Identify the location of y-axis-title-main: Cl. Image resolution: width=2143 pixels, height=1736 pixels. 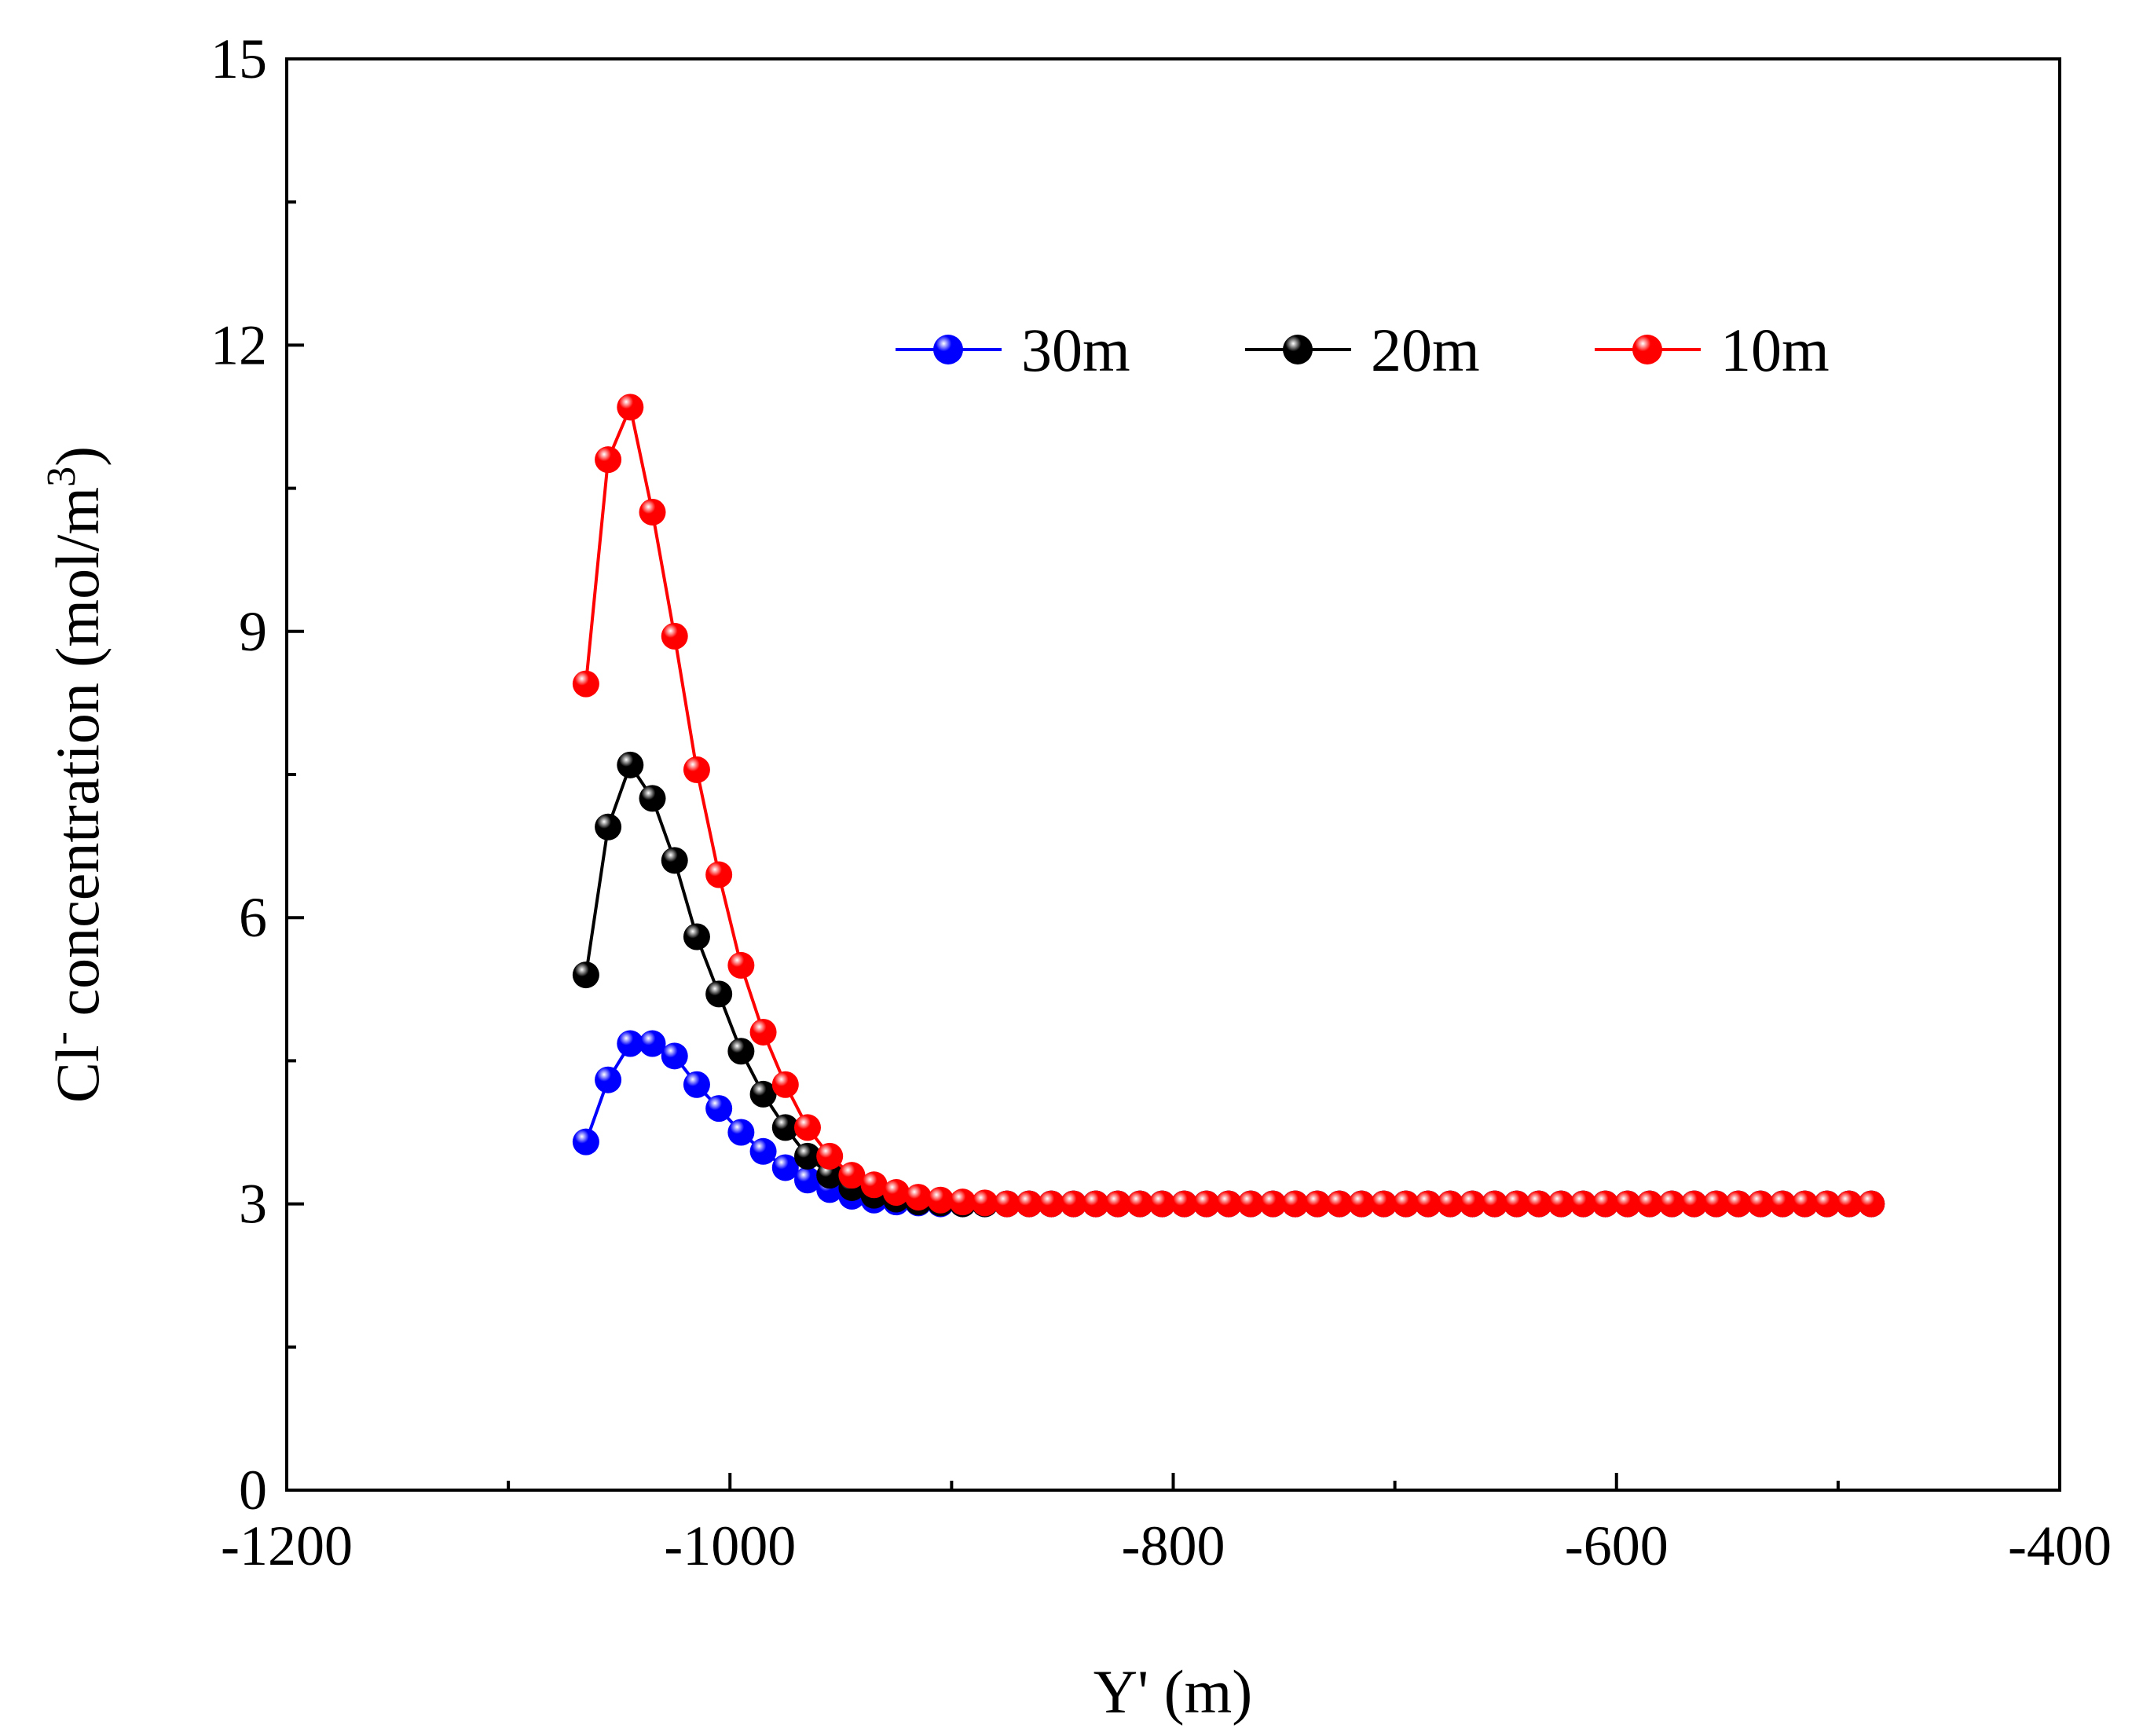
(78, 1074).